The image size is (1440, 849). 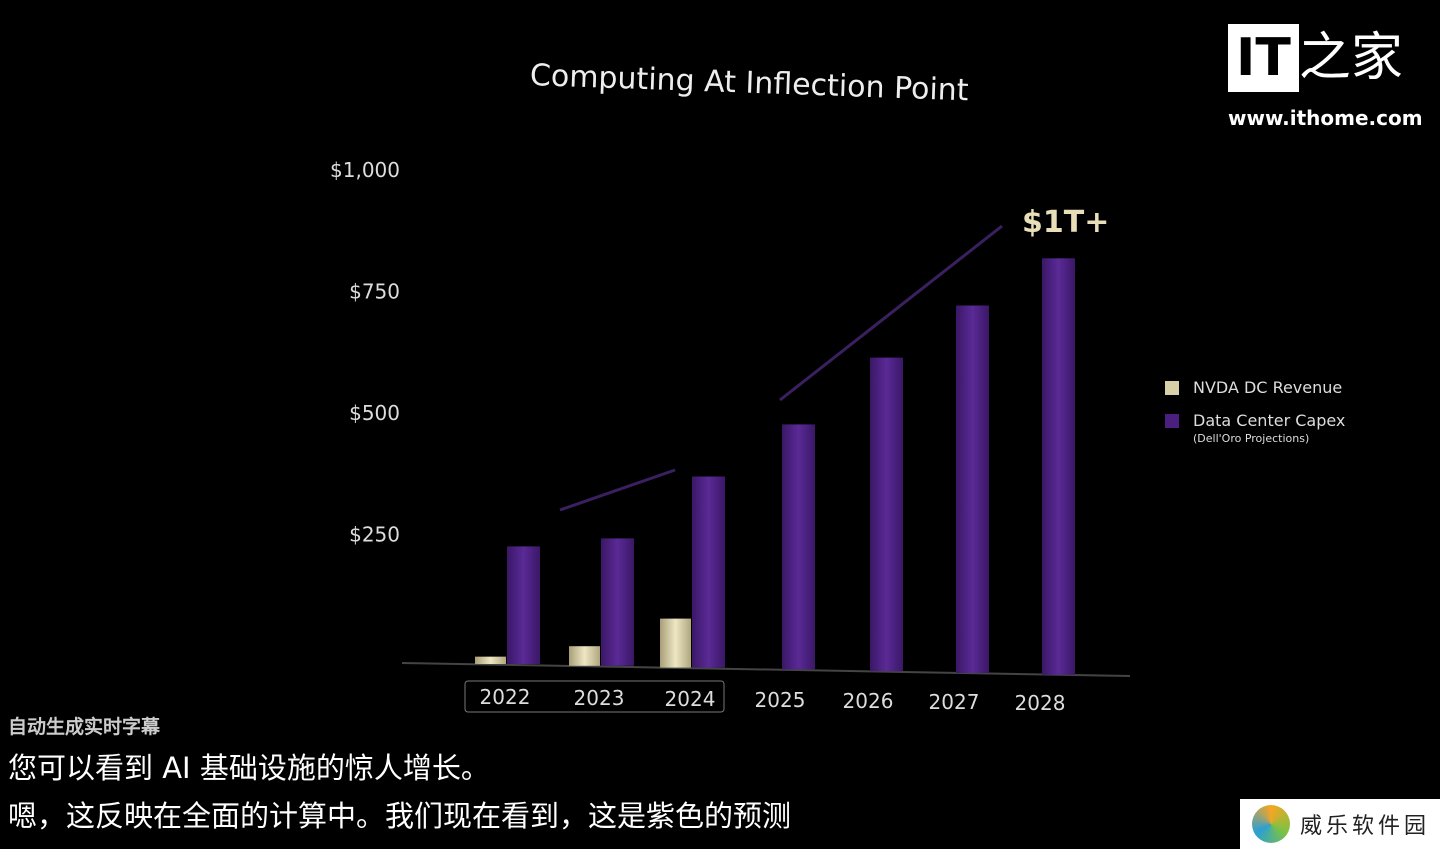 I want to click on bar-capex-2023, so click(x=617, y=602).